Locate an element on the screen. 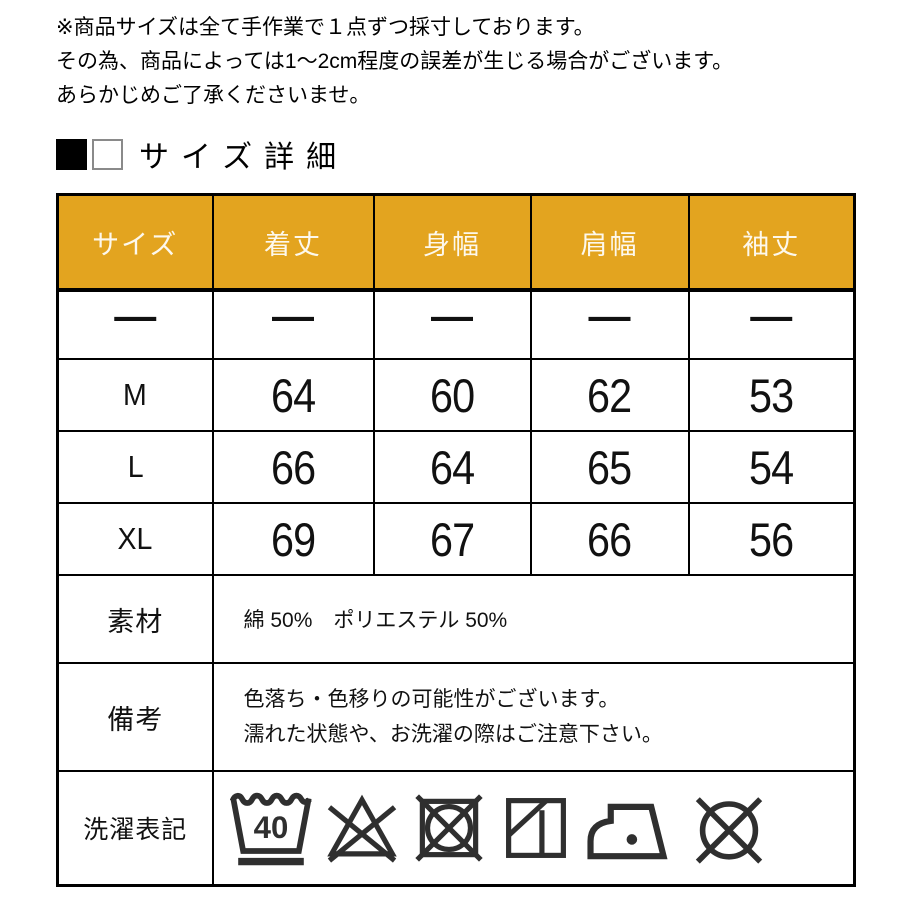 This screenshot has width=900, height=900. remarks-line-1: 色落ち・色移りの可能性がございます。 is located at coordinates (431, 699).